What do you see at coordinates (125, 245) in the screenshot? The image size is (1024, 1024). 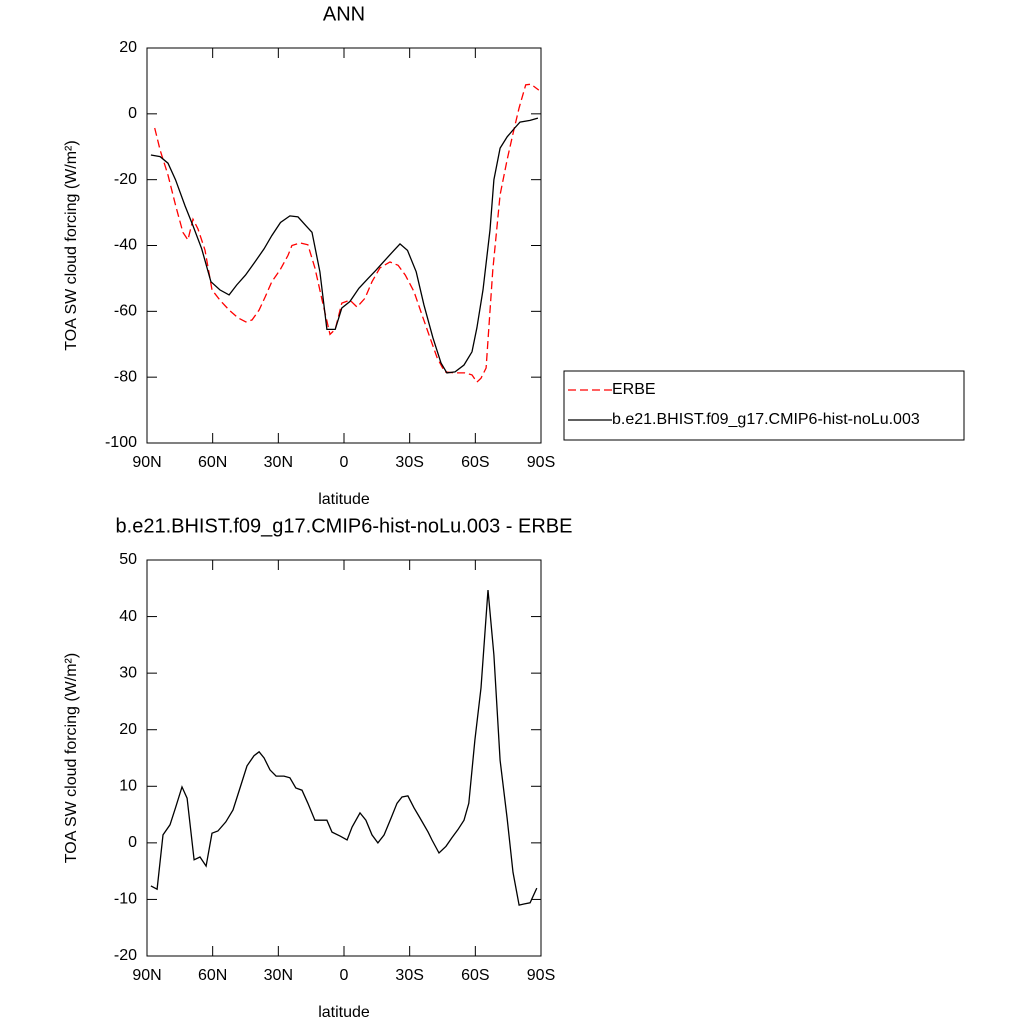 I see `y-tick-label: -40` at bounding box center [125, 245].